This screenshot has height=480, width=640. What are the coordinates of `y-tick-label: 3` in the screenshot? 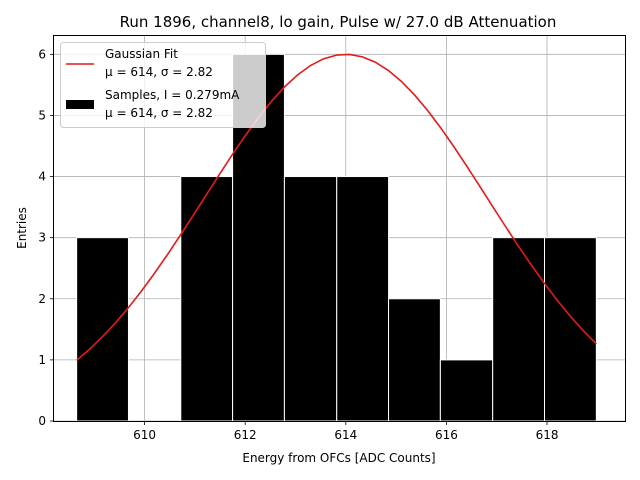 It's located at (42, 238).